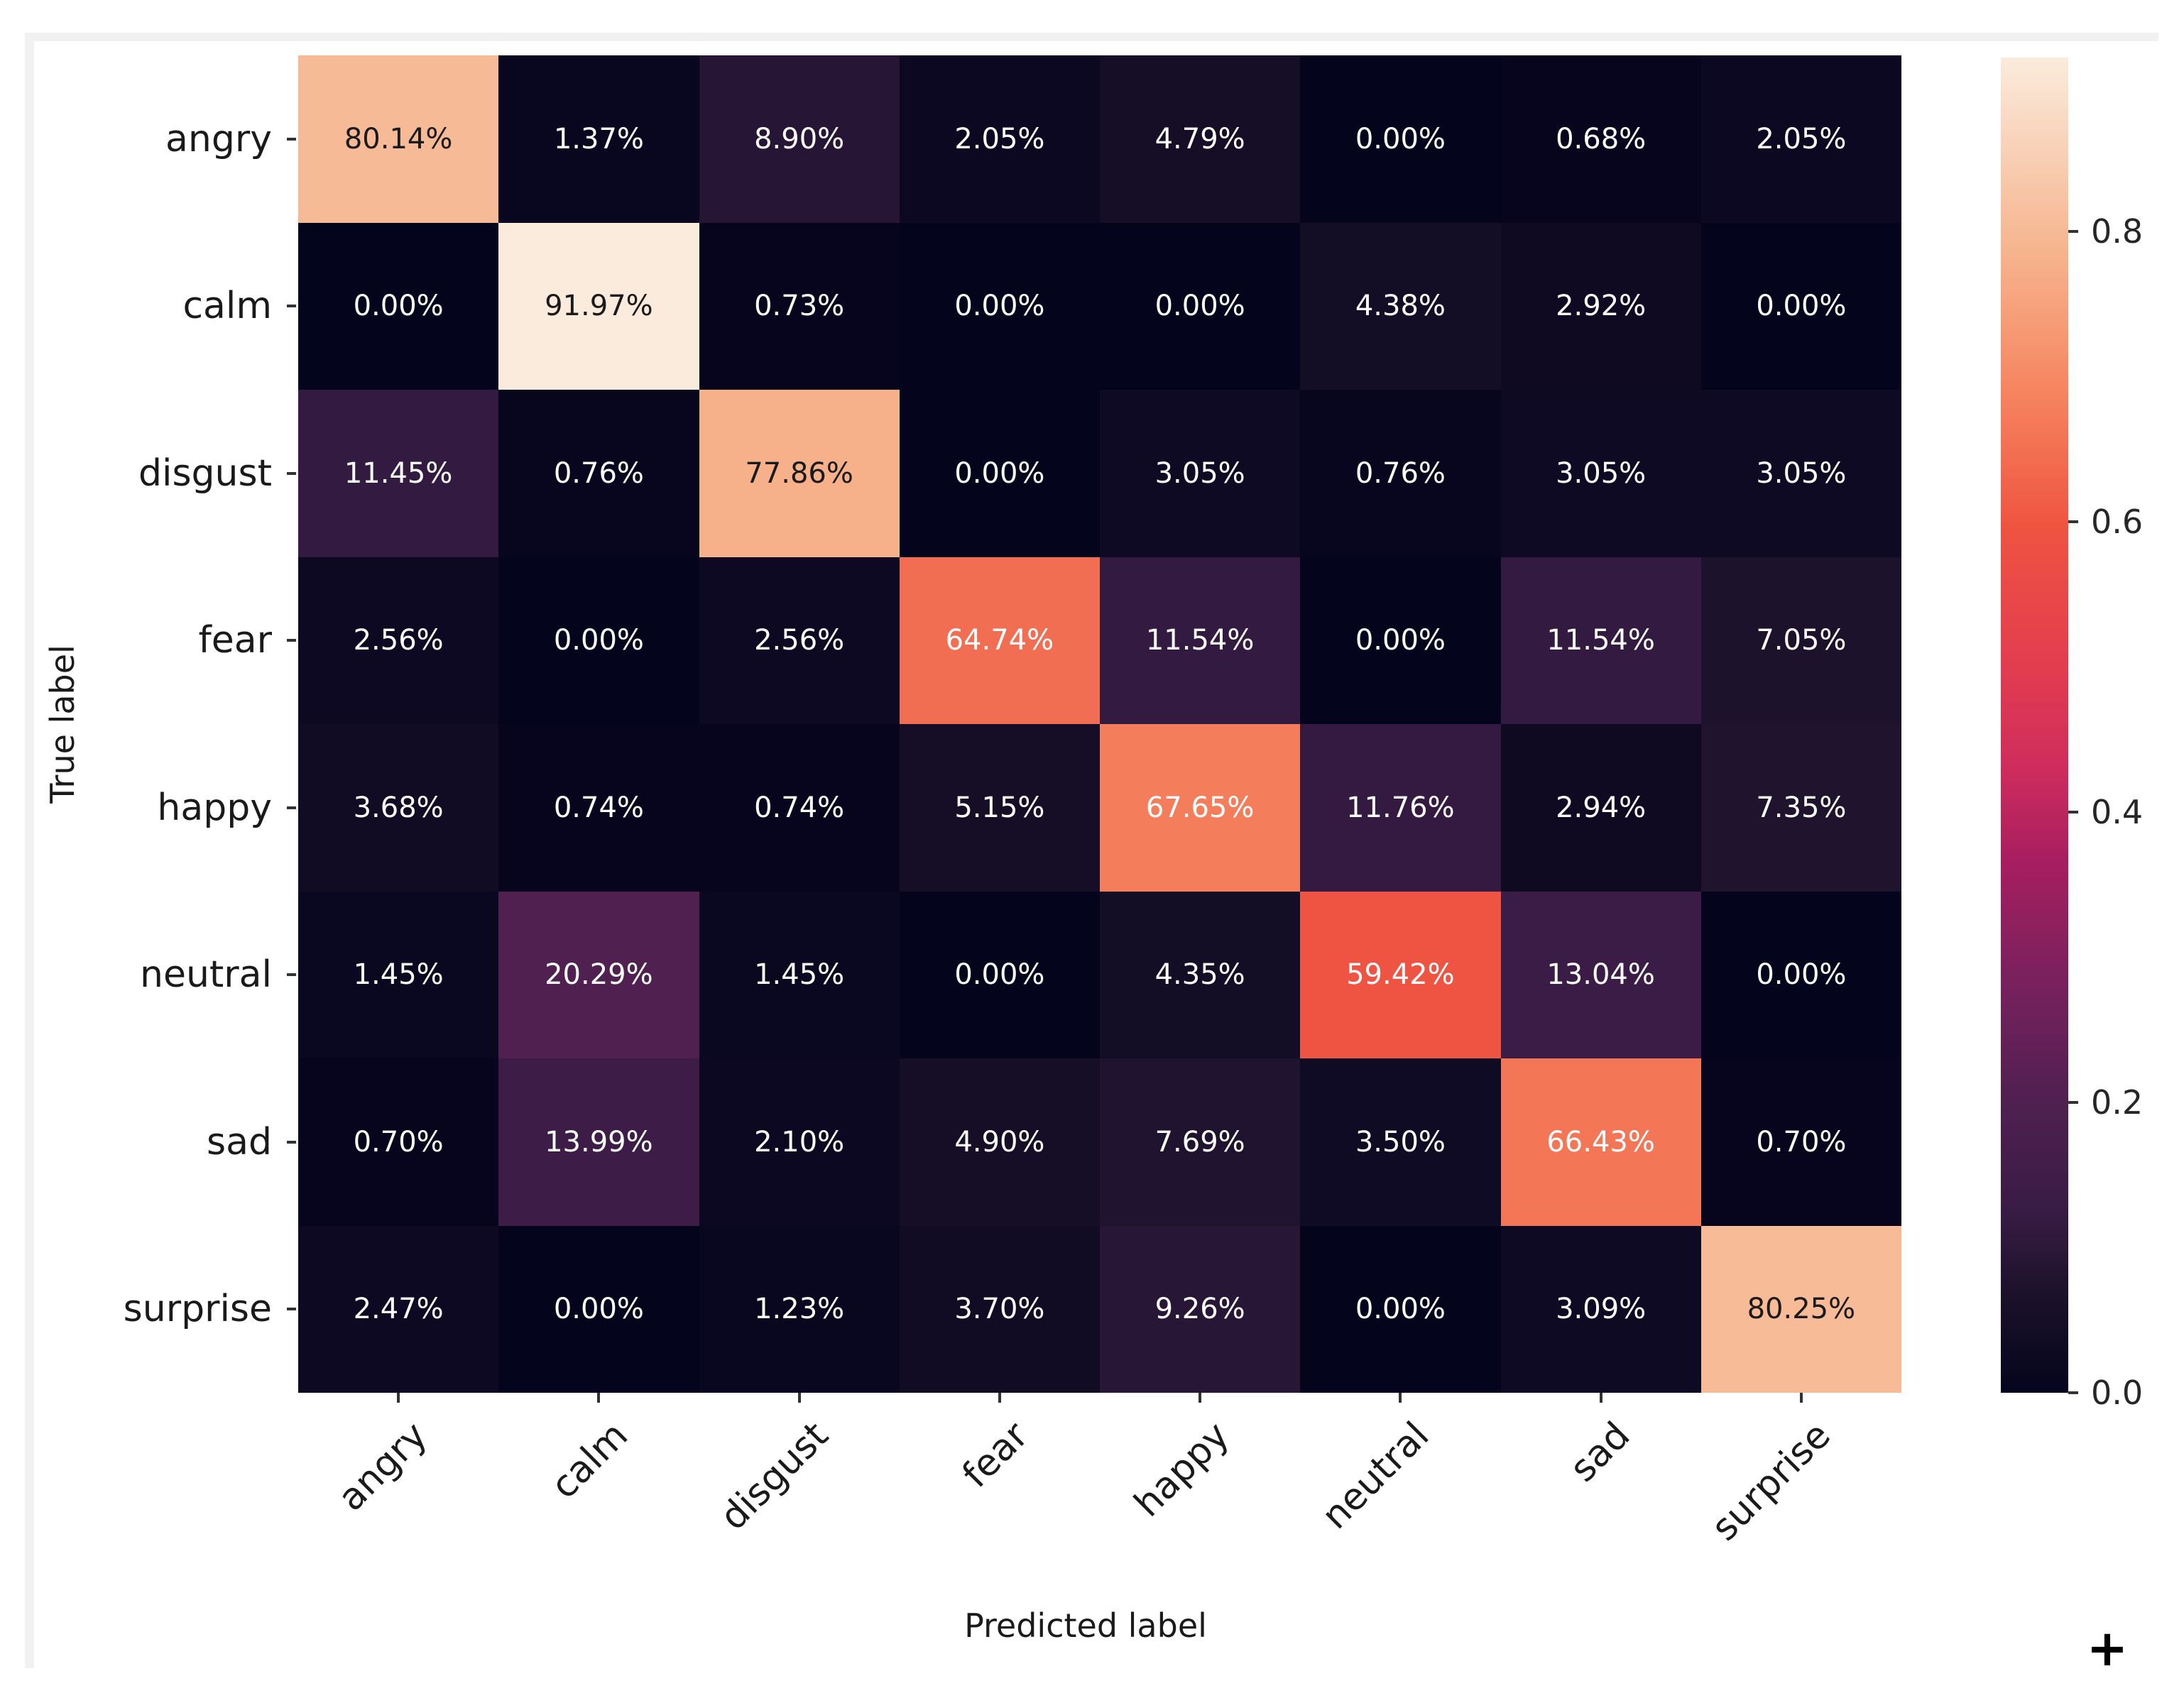  I want to click on col-label-sad: sad, so click(1600, 1452).